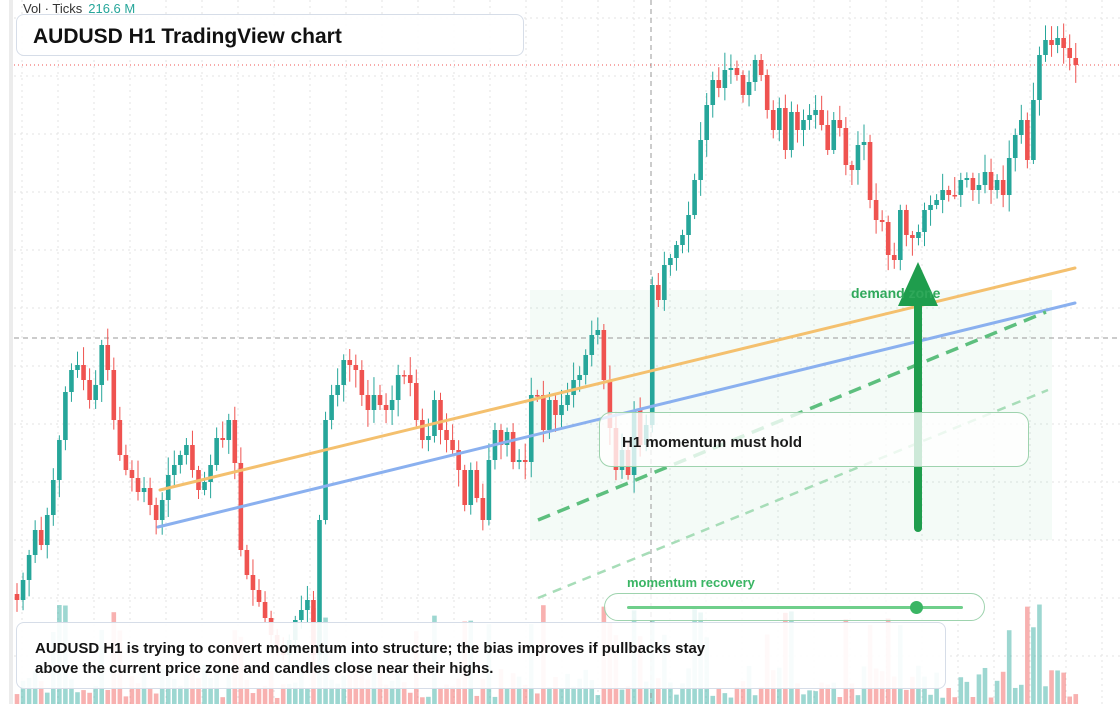  What do you see at coordinates (814, 439) in the screenshot?
I see `momentum-callout: H1 momentum must hold` at bounding box center [814, 439].